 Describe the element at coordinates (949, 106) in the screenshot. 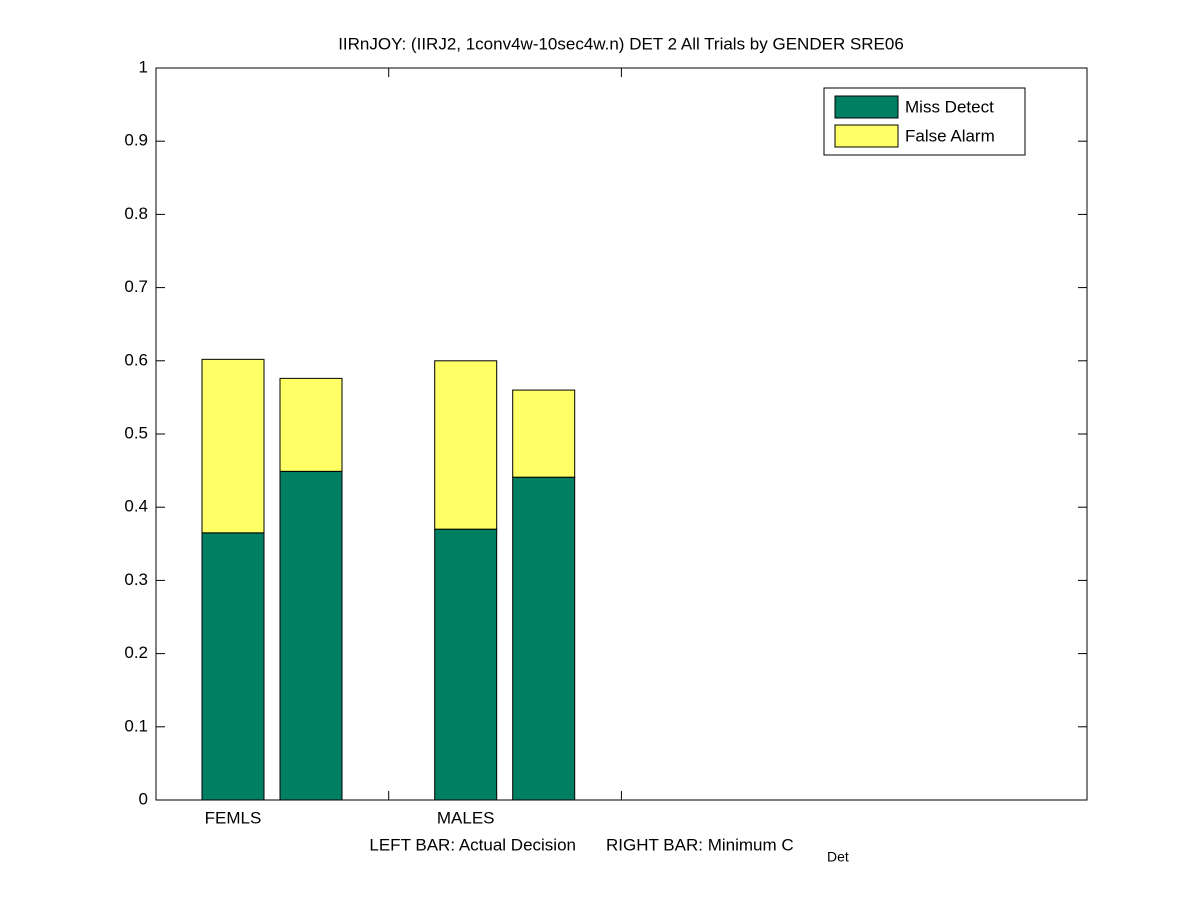

I see `legend-label: Miss Detect` at that location.